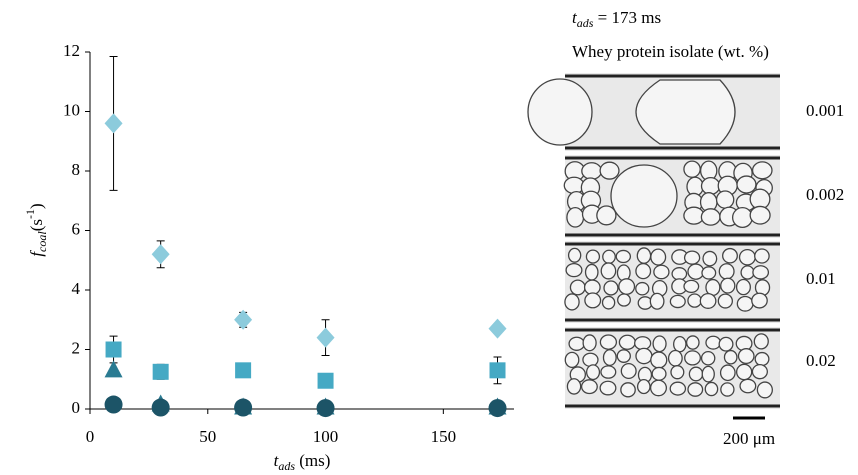 The height and width of the screenshot is (475, 858). I want to click on panel-subtitle: Whey protein isolate (wt. %), so click(670, 51).